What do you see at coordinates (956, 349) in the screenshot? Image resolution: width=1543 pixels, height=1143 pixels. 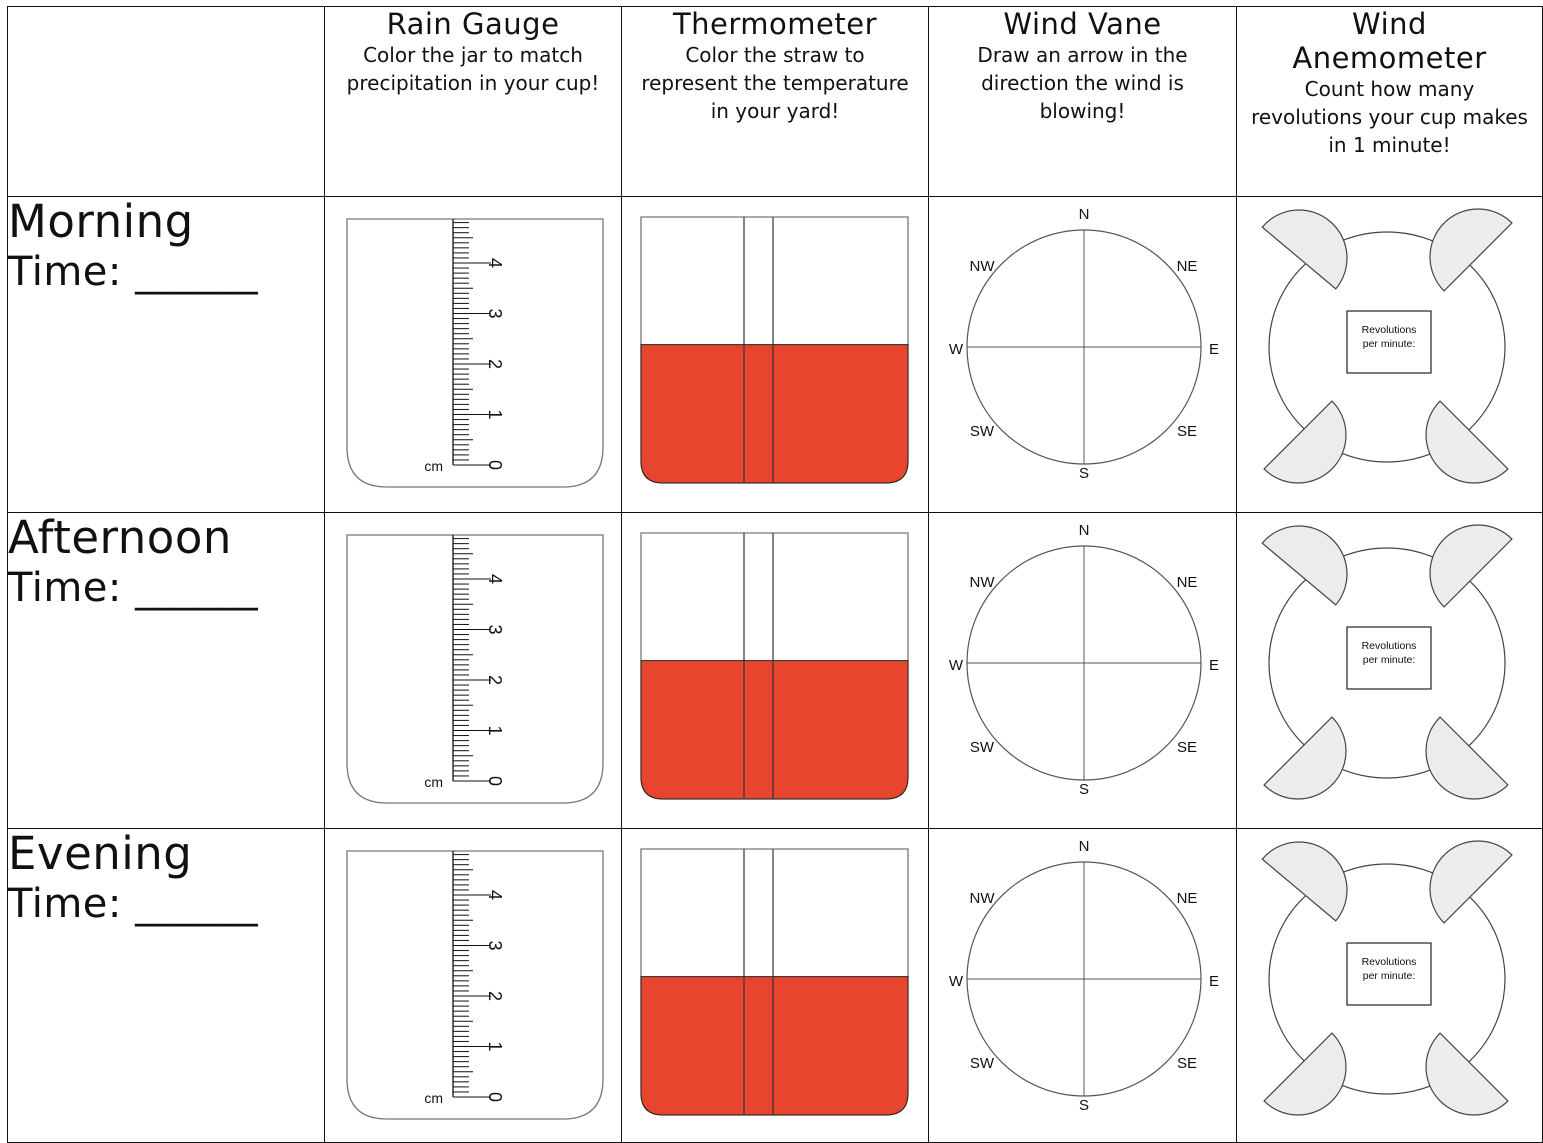 I see `direction-label-w: W` at bounding box center [956, 349].